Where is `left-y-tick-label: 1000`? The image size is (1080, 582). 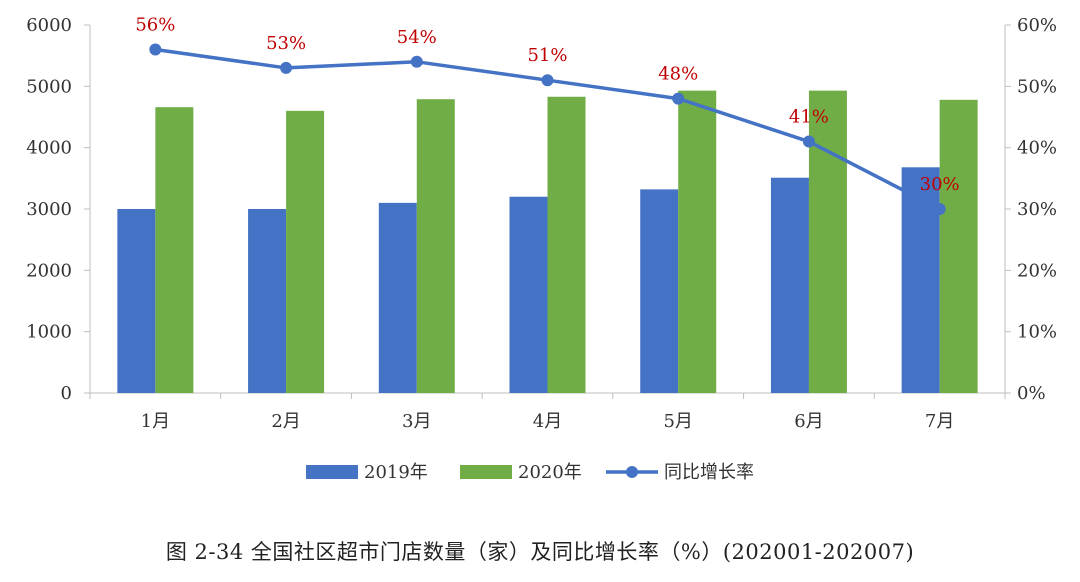
left-y-tick-label: 1000 is located at coordinates (49, 332).